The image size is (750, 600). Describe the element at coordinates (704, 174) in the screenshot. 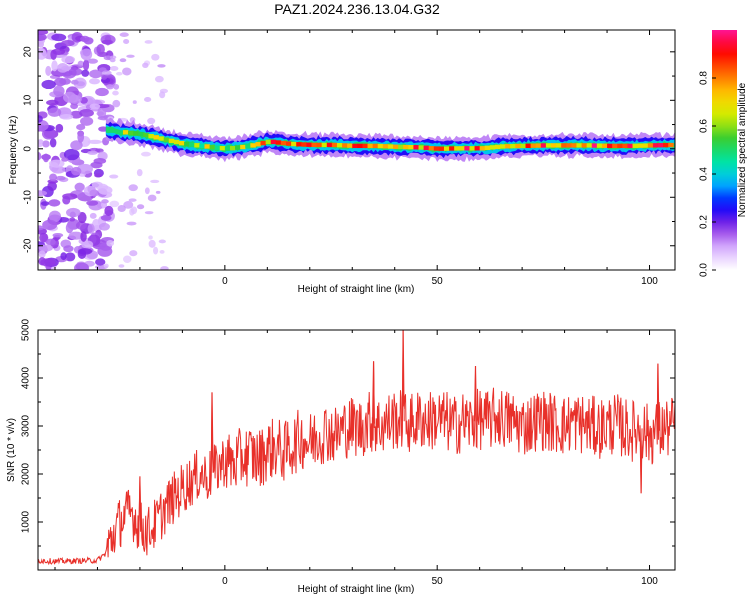

I see `colorbar-tick-label: 0.4` at that location.